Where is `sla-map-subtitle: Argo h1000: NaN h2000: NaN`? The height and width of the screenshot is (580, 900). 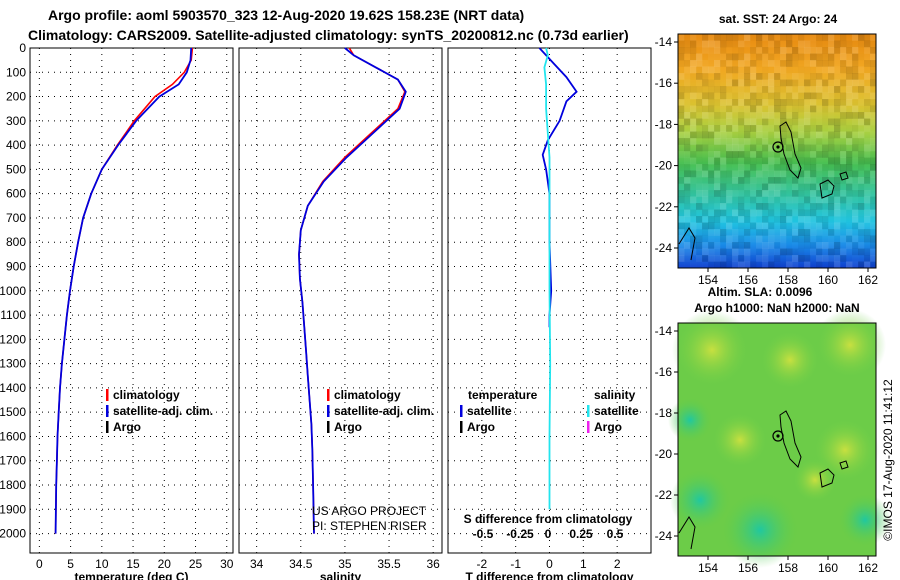 sla-map-subtitle: Argo h1000: NaN h2000: NaN is located at coordinates (776, 308).